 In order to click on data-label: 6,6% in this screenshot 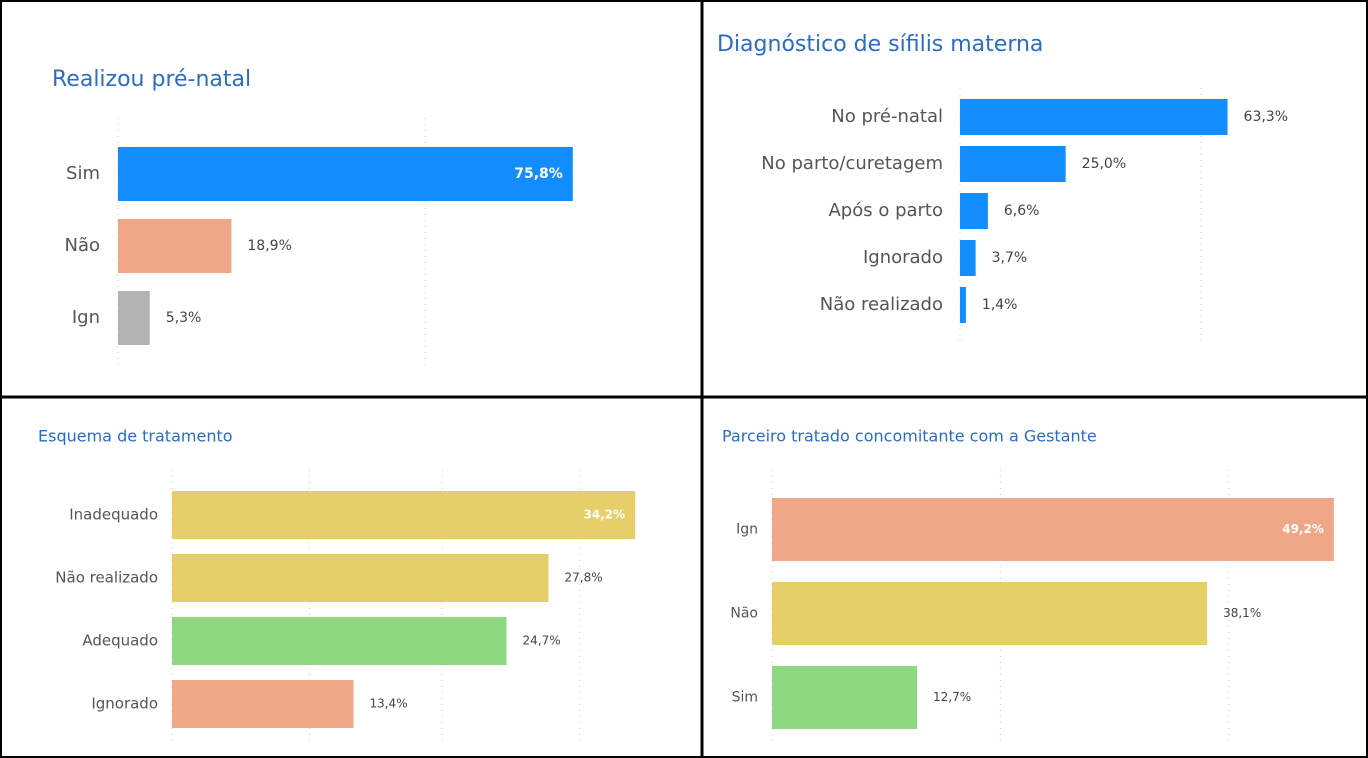, I will do `click(1022, 211)`.